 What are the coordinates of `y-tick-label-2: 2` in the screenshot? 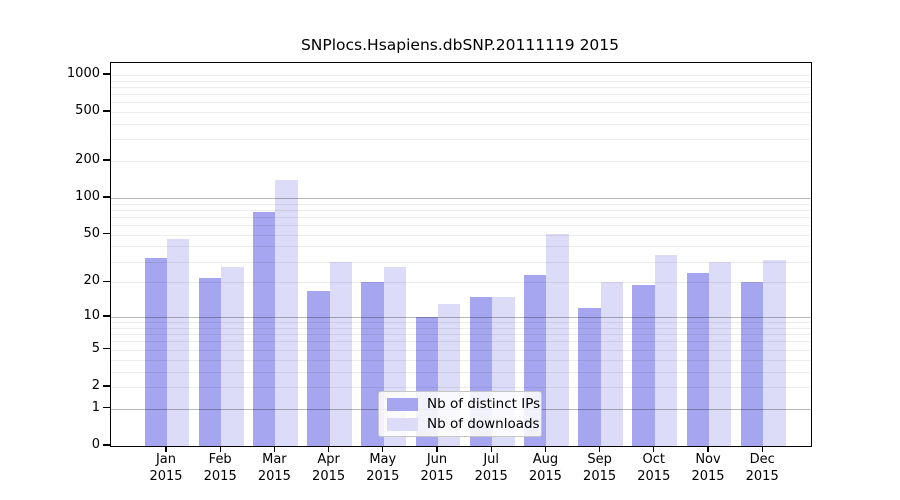 It's located at (95, 385).